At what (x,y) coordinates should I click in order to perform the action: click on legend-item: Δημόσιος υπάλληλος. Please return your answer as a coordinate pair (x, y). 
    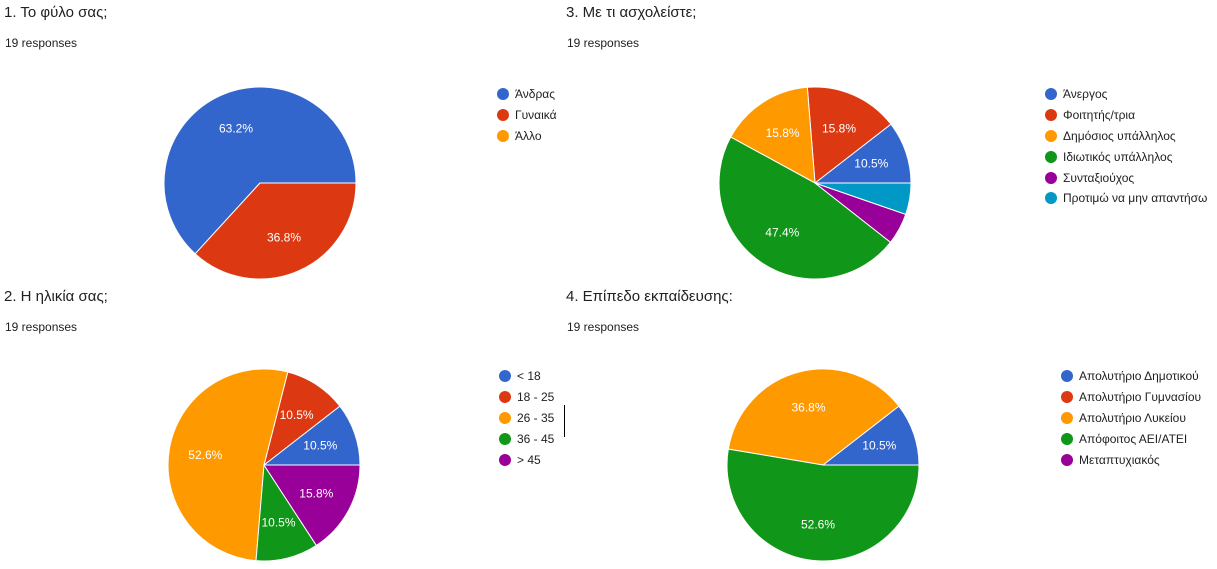
    Looking at the image, I should click on (1126, 136).